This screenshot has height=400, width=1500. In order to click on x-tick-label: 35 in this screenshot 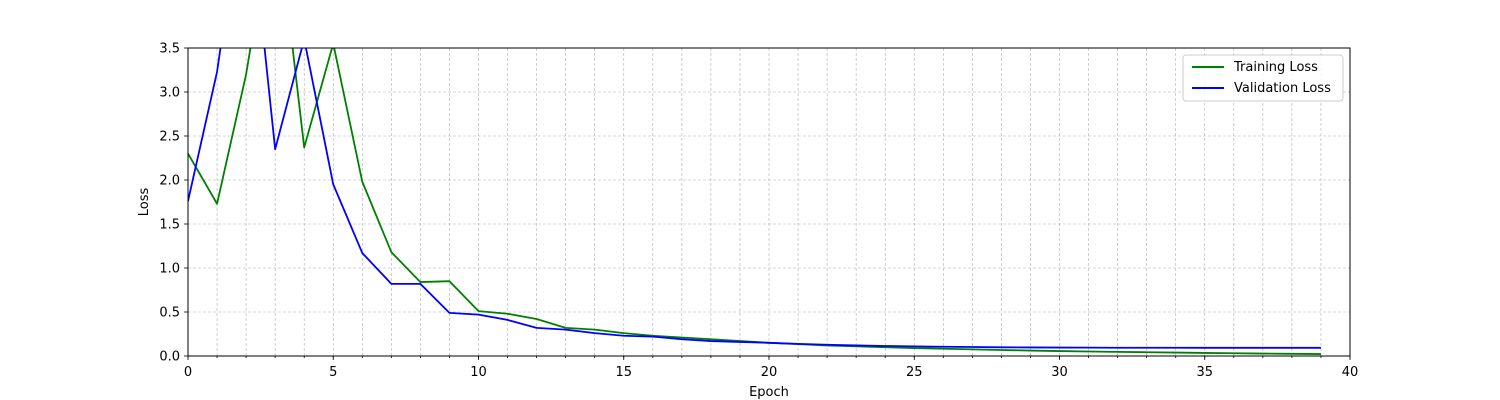, I will do `click(1204, 372)`.